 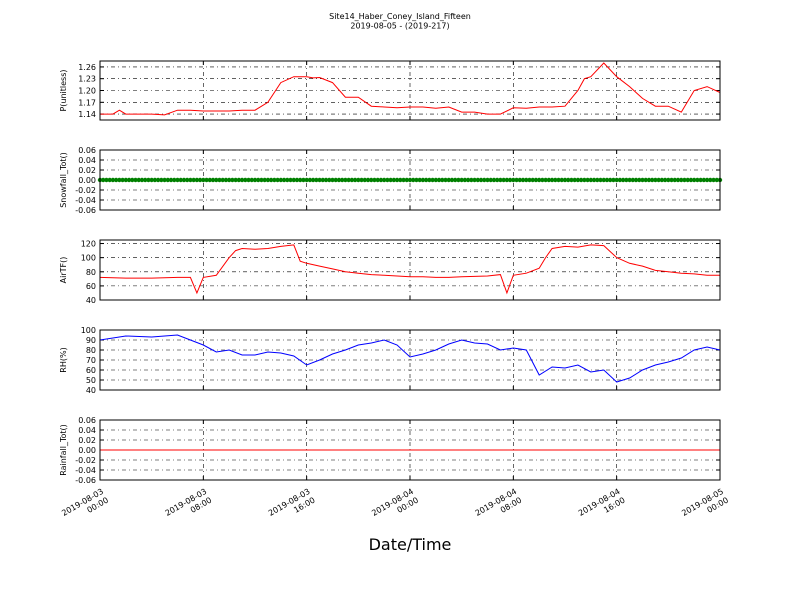 What do you see at coordinates (63, 359) in the screenshot?
I see `y-axis-label: RH(%)` at bounding box center [63, 359].